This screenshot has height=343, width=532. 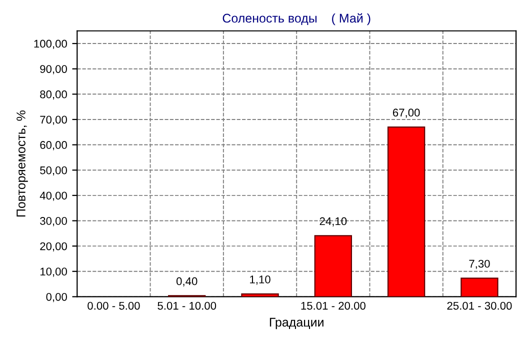 What do you see at coordinates (53, 145) in the screenshot?
I see `y-tick-label: 60,00` at bounding box center [53, 145].